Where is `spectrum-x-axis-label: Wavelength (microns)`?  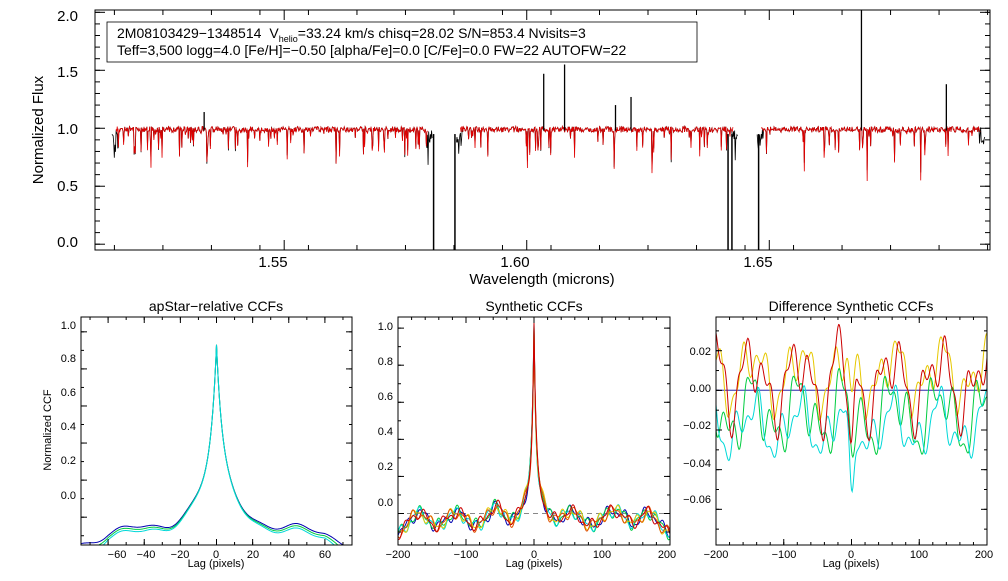 spectrum-x-axis-label: Wavelength (microns) is located at coordinates (541, 279).